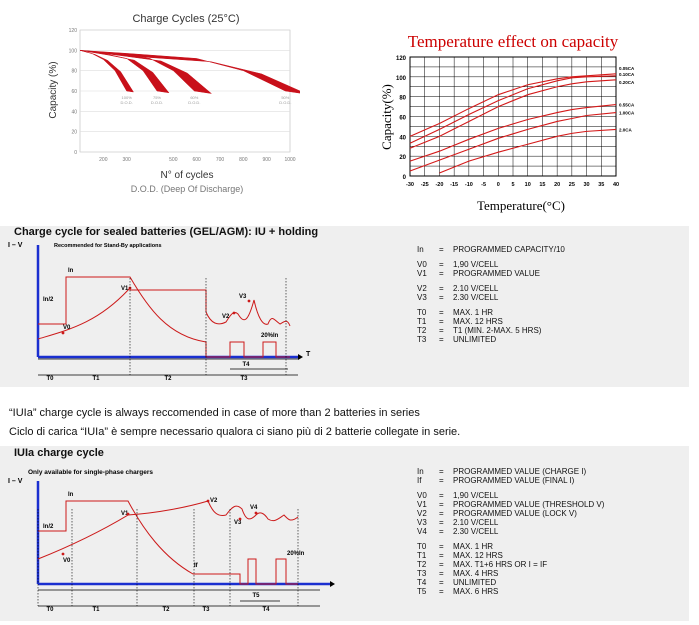  I want to click on spec-row: T2 = T1 (MIN. 2-MAX. 5 HRS), so click(491, 330).